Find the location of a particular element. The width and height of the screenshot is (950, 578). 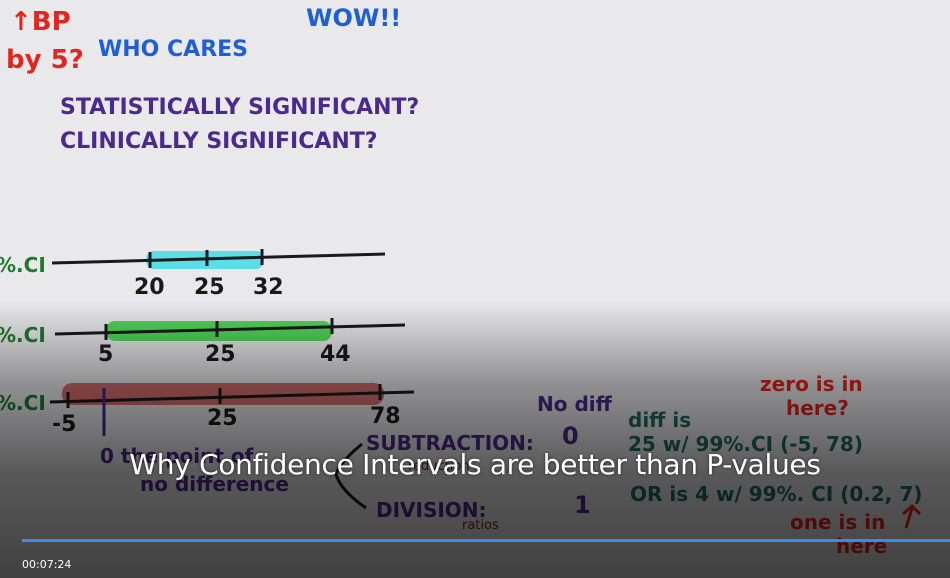

current-time: 00:07:24 is located at coordinates (47, 564).